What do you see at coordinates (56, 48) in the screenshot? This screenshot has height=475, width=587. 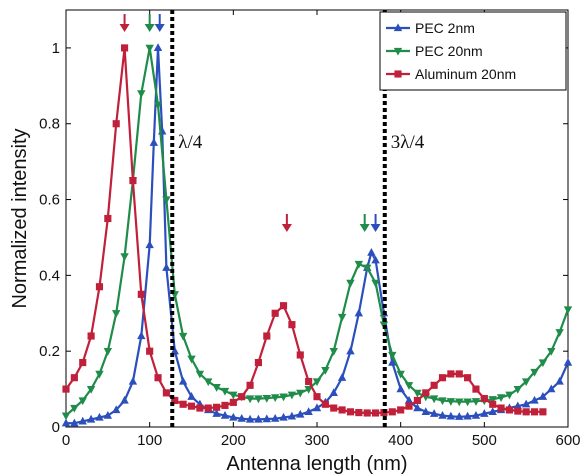 I see `y-tick-label: 1` at bounding box center [56, 48].